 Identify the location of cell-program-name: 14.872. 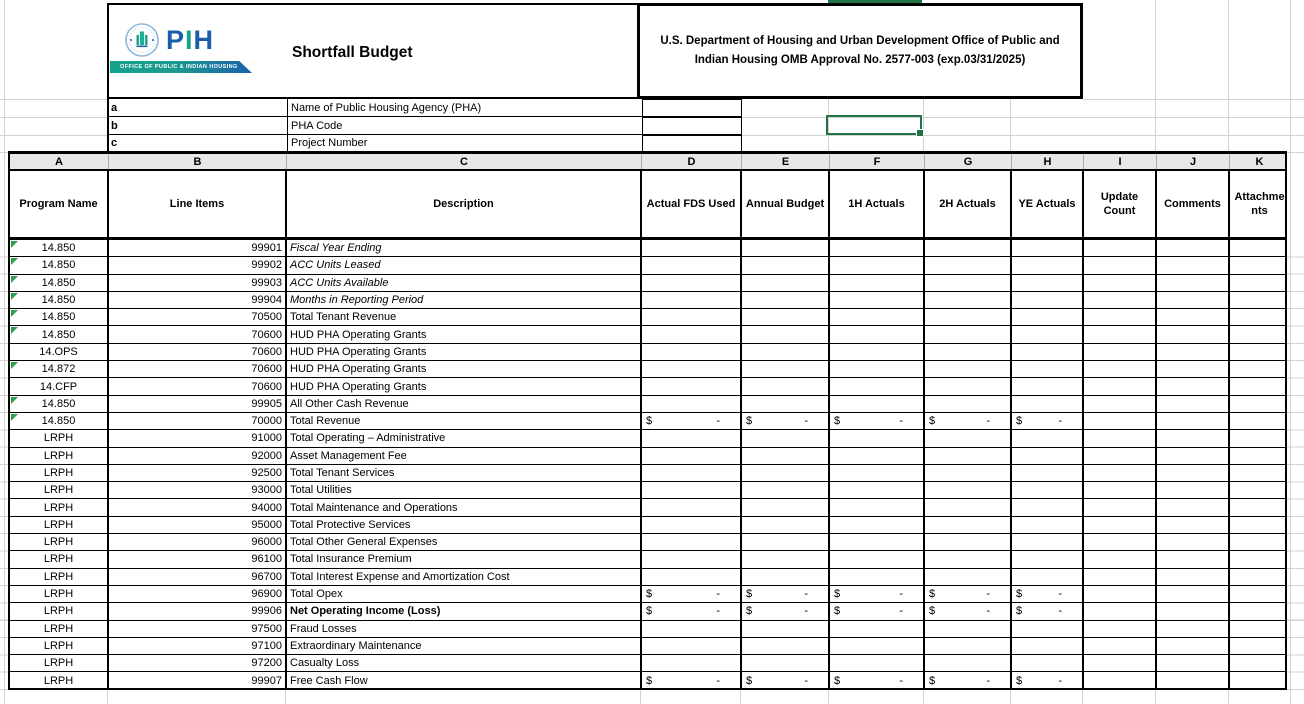
(59, 369).